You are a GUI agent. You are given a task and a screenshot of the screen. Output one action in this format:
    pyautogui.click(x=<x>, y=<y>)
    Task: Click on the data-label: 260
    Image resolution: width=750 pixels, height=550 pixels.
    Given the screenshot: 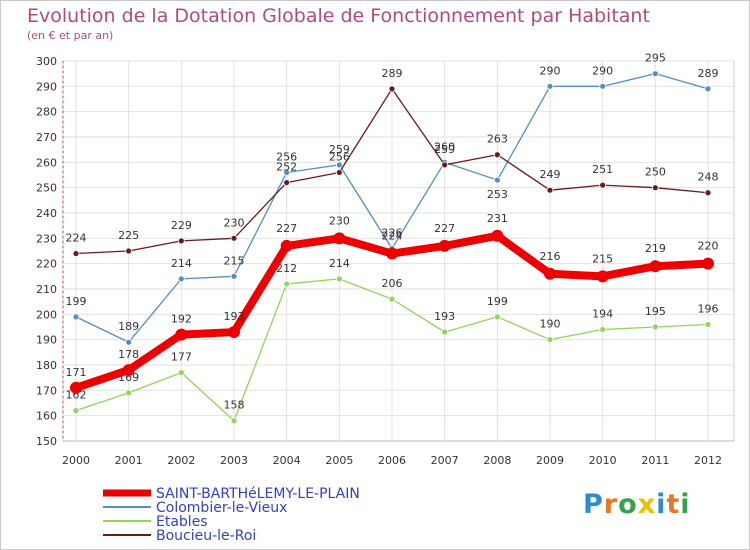 What is the action you would take?
    pyautogui.click(x=444, y=146)
    